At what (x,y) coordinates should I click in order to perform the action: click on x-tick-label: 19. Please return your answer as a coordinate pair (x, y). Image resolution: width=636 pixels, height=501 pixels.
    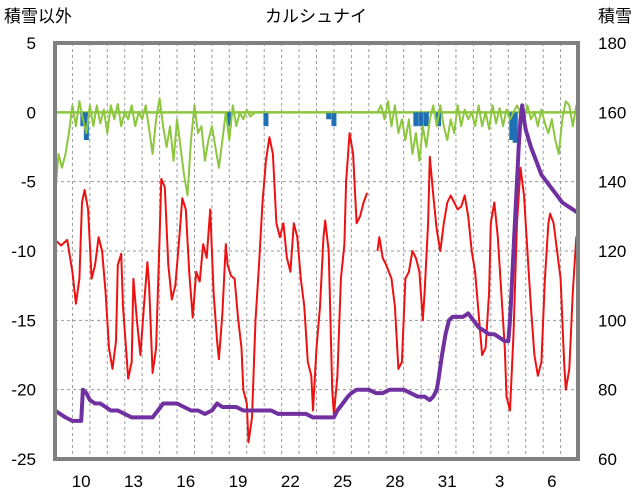
    Looking at the image, I should click on (238, 481).